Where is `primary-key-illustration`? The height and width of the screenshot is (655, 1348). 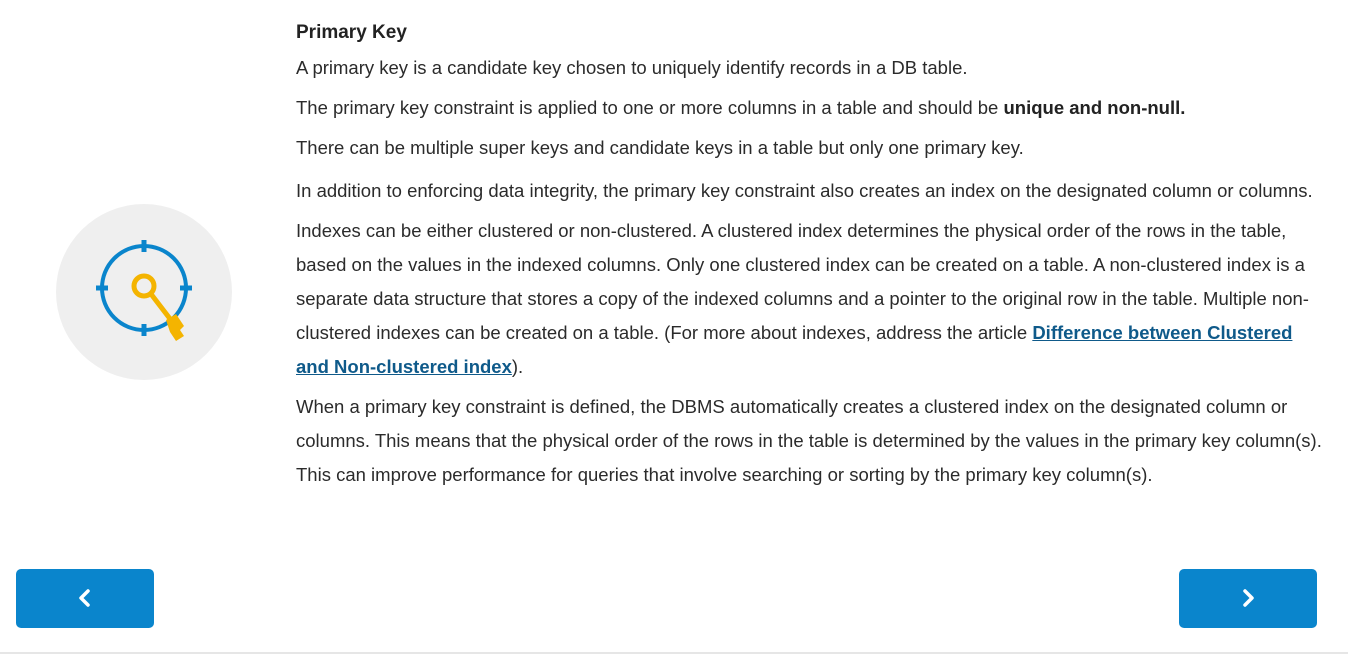 primary-key-illustration is located at coordinates (144, 292).